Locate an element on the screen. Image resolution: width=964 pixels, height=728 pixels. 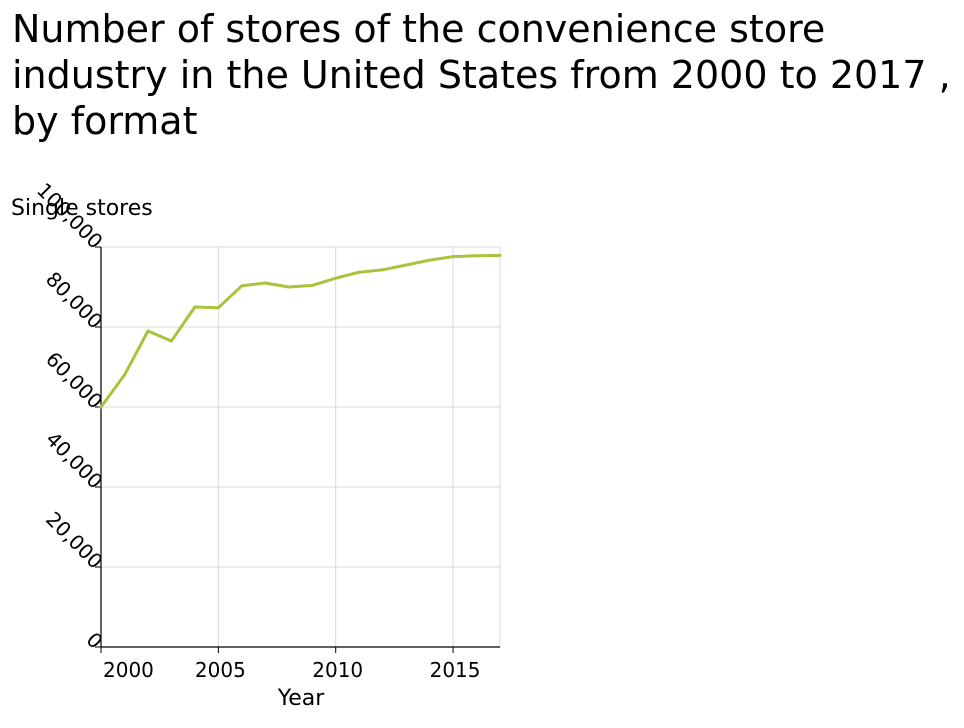
x-tick-label: 2015 is located at coordinates (455, 670).